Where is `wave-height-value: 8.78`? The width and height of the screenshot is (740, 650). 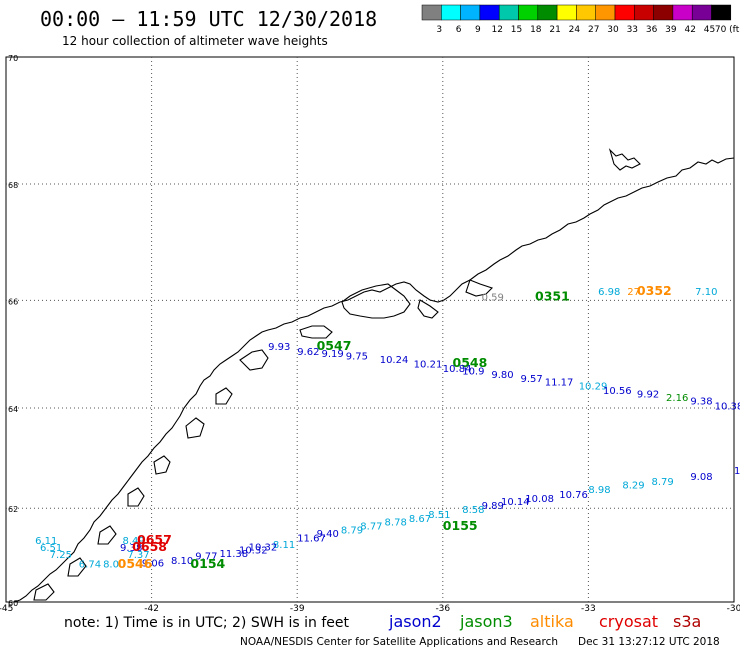 wave-height-value: 8.78 is located at coordinates (396, 523).